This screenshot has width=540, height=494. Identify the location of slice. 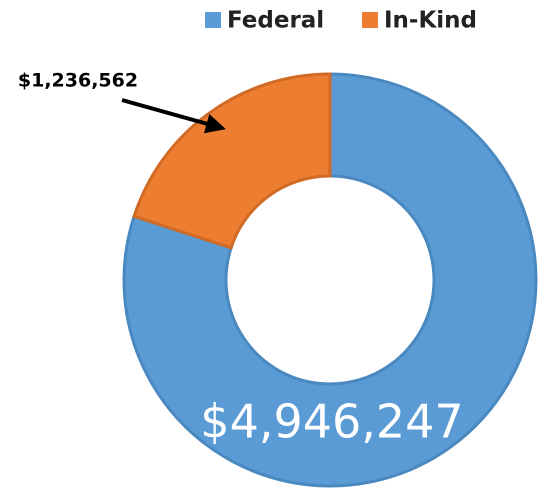
(232, 161).